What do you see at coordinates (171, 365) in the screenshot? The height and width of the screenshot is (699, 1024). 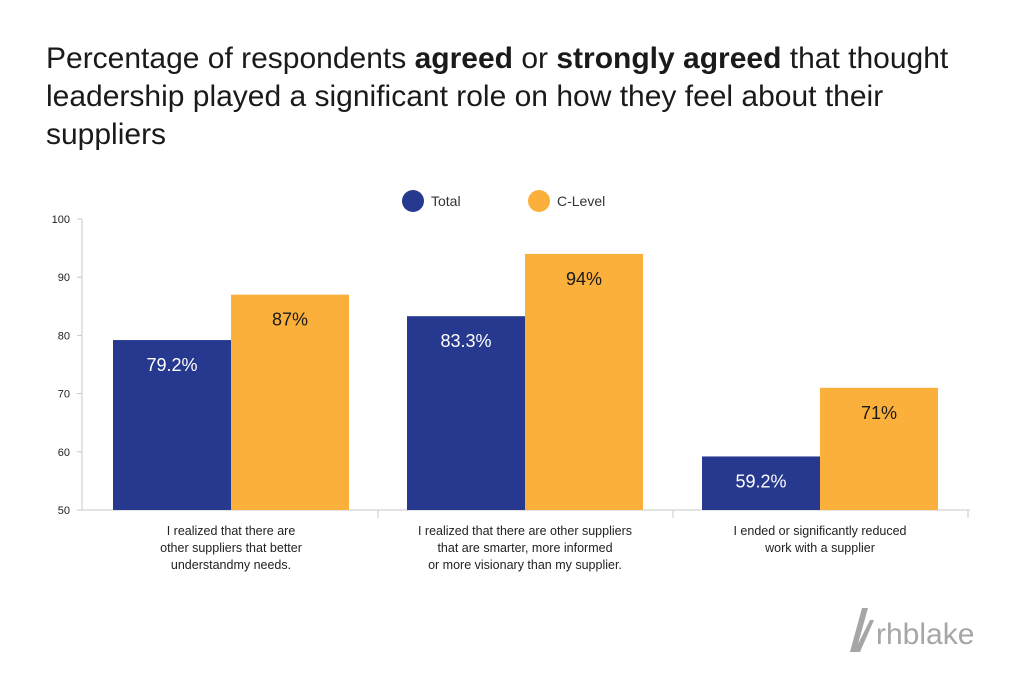 I see `data-label: 79.2%` at bounding box center [171, 365].